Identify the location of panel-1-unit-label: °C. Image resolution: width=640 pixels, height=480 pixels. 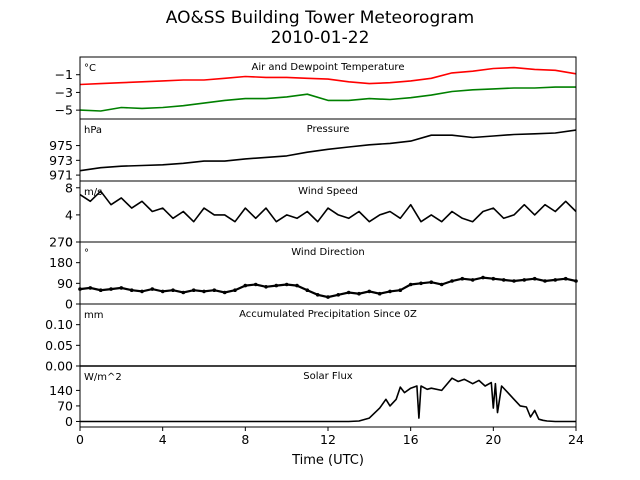
(90, 68).